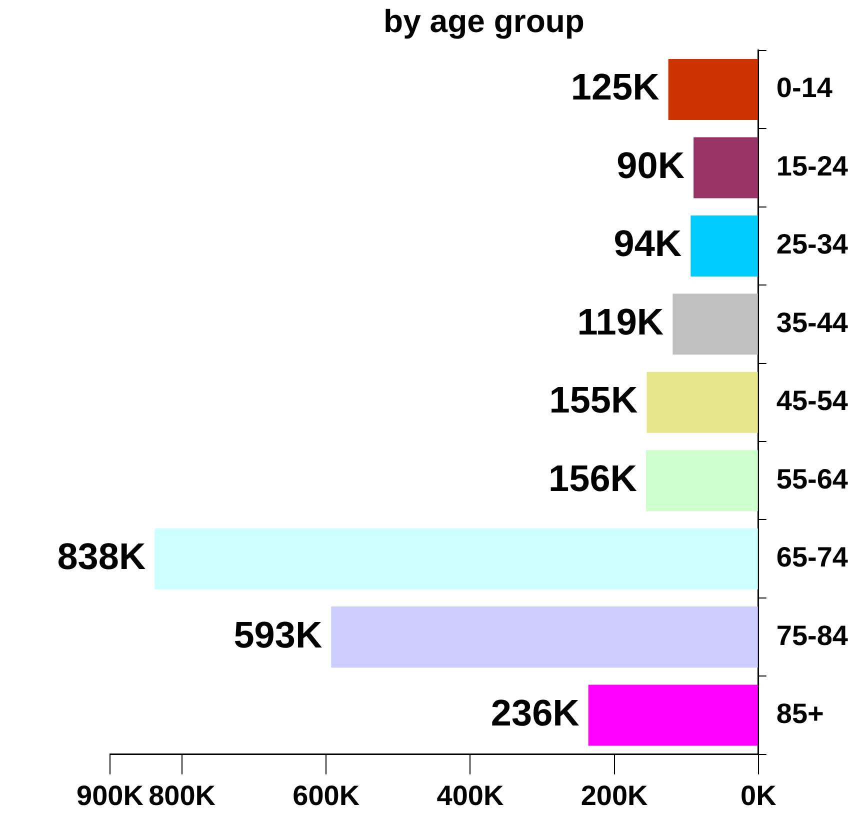  Describe the element at coordinates (182, 795) in the screenshot. I see `x-tick-label: 800K` at that location.